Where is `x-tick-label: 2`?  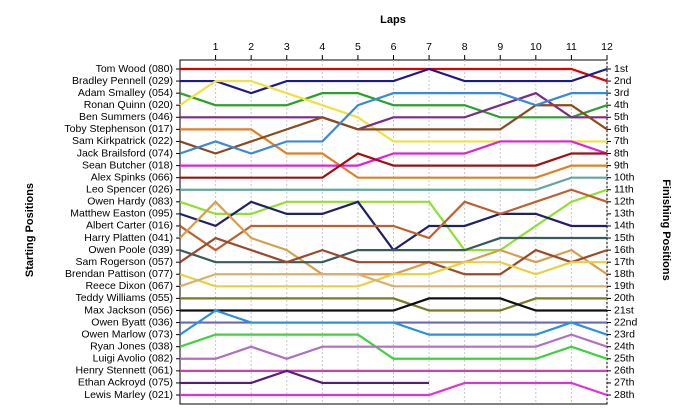
x-tick-label: 2 is located at coordinates (251, 47).